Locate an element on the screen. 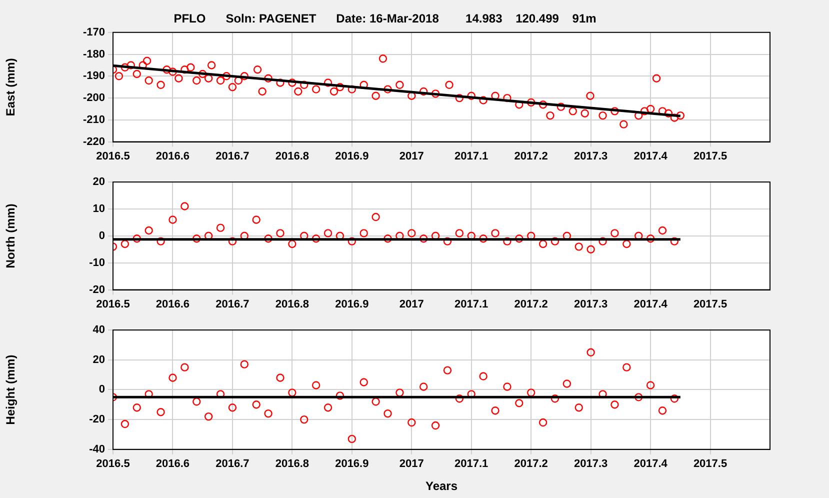 This screenshot has height=498, width=829. y-tick-label: 40 is located at coordinates (98, 330).